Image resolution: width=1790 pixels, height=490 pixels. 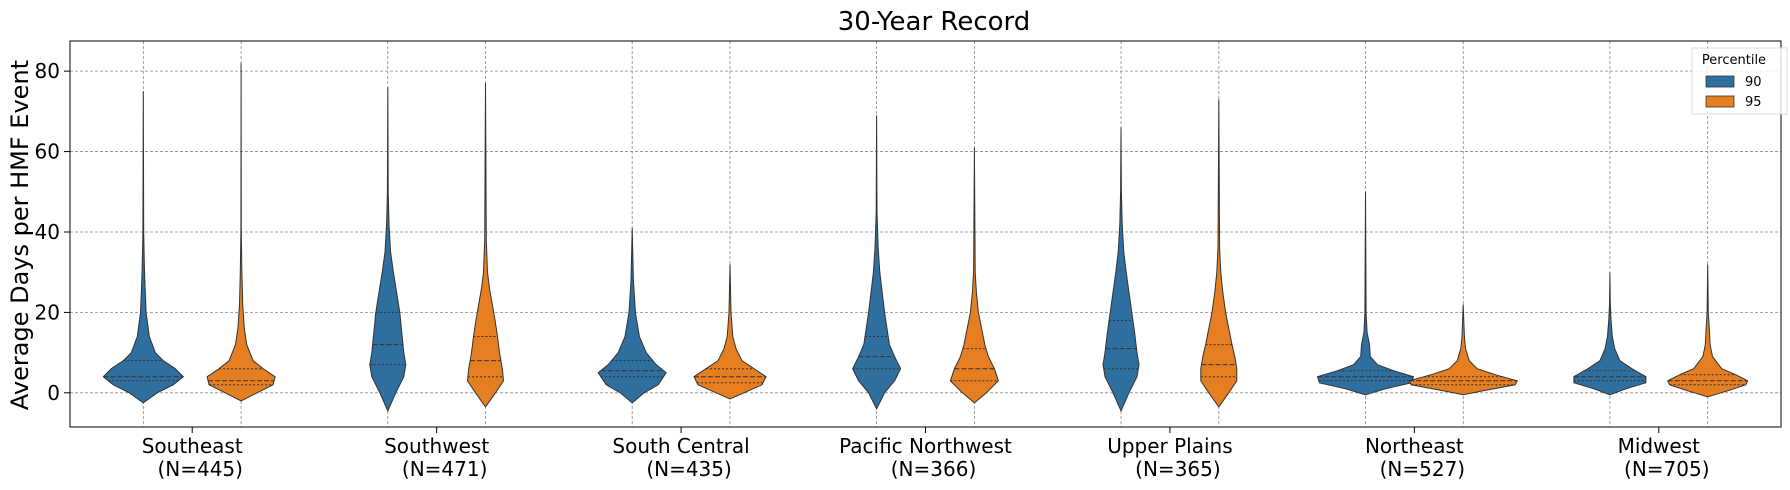 I want to click on x-tick-label-northeast: Northeast, so click(x=1414, y=446).